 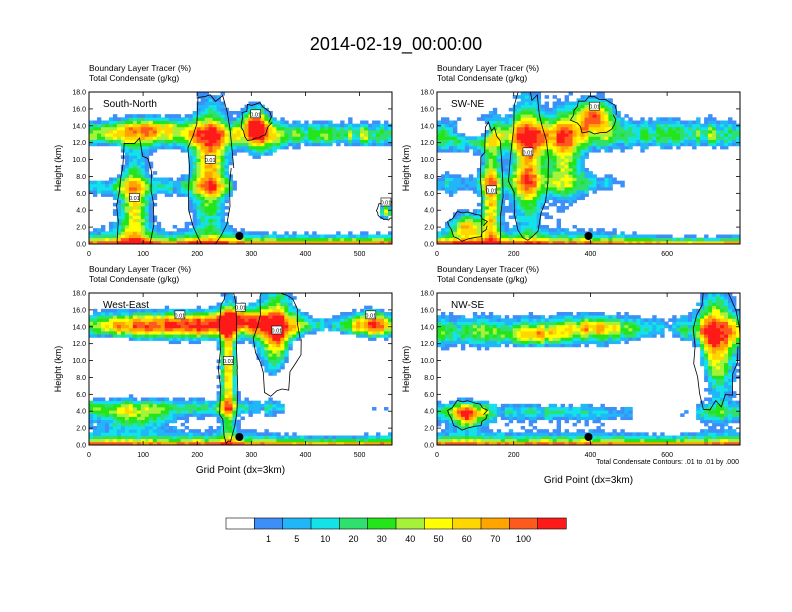 I want to click on x-tick-label: 100, so click(x=143, y=254).